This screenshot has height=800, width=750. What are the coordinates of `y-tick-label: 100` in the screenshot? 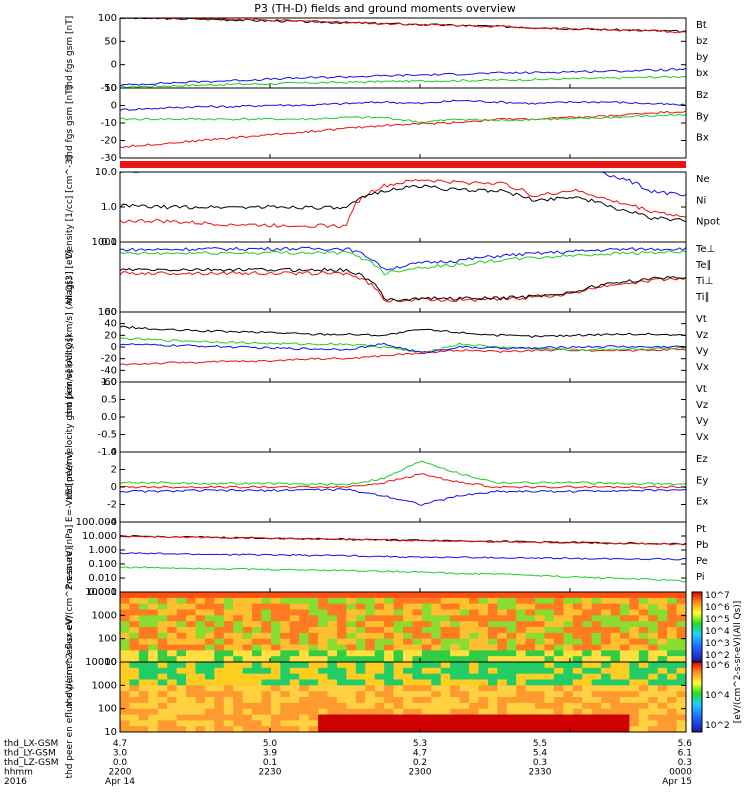 It's located at (107, 709).